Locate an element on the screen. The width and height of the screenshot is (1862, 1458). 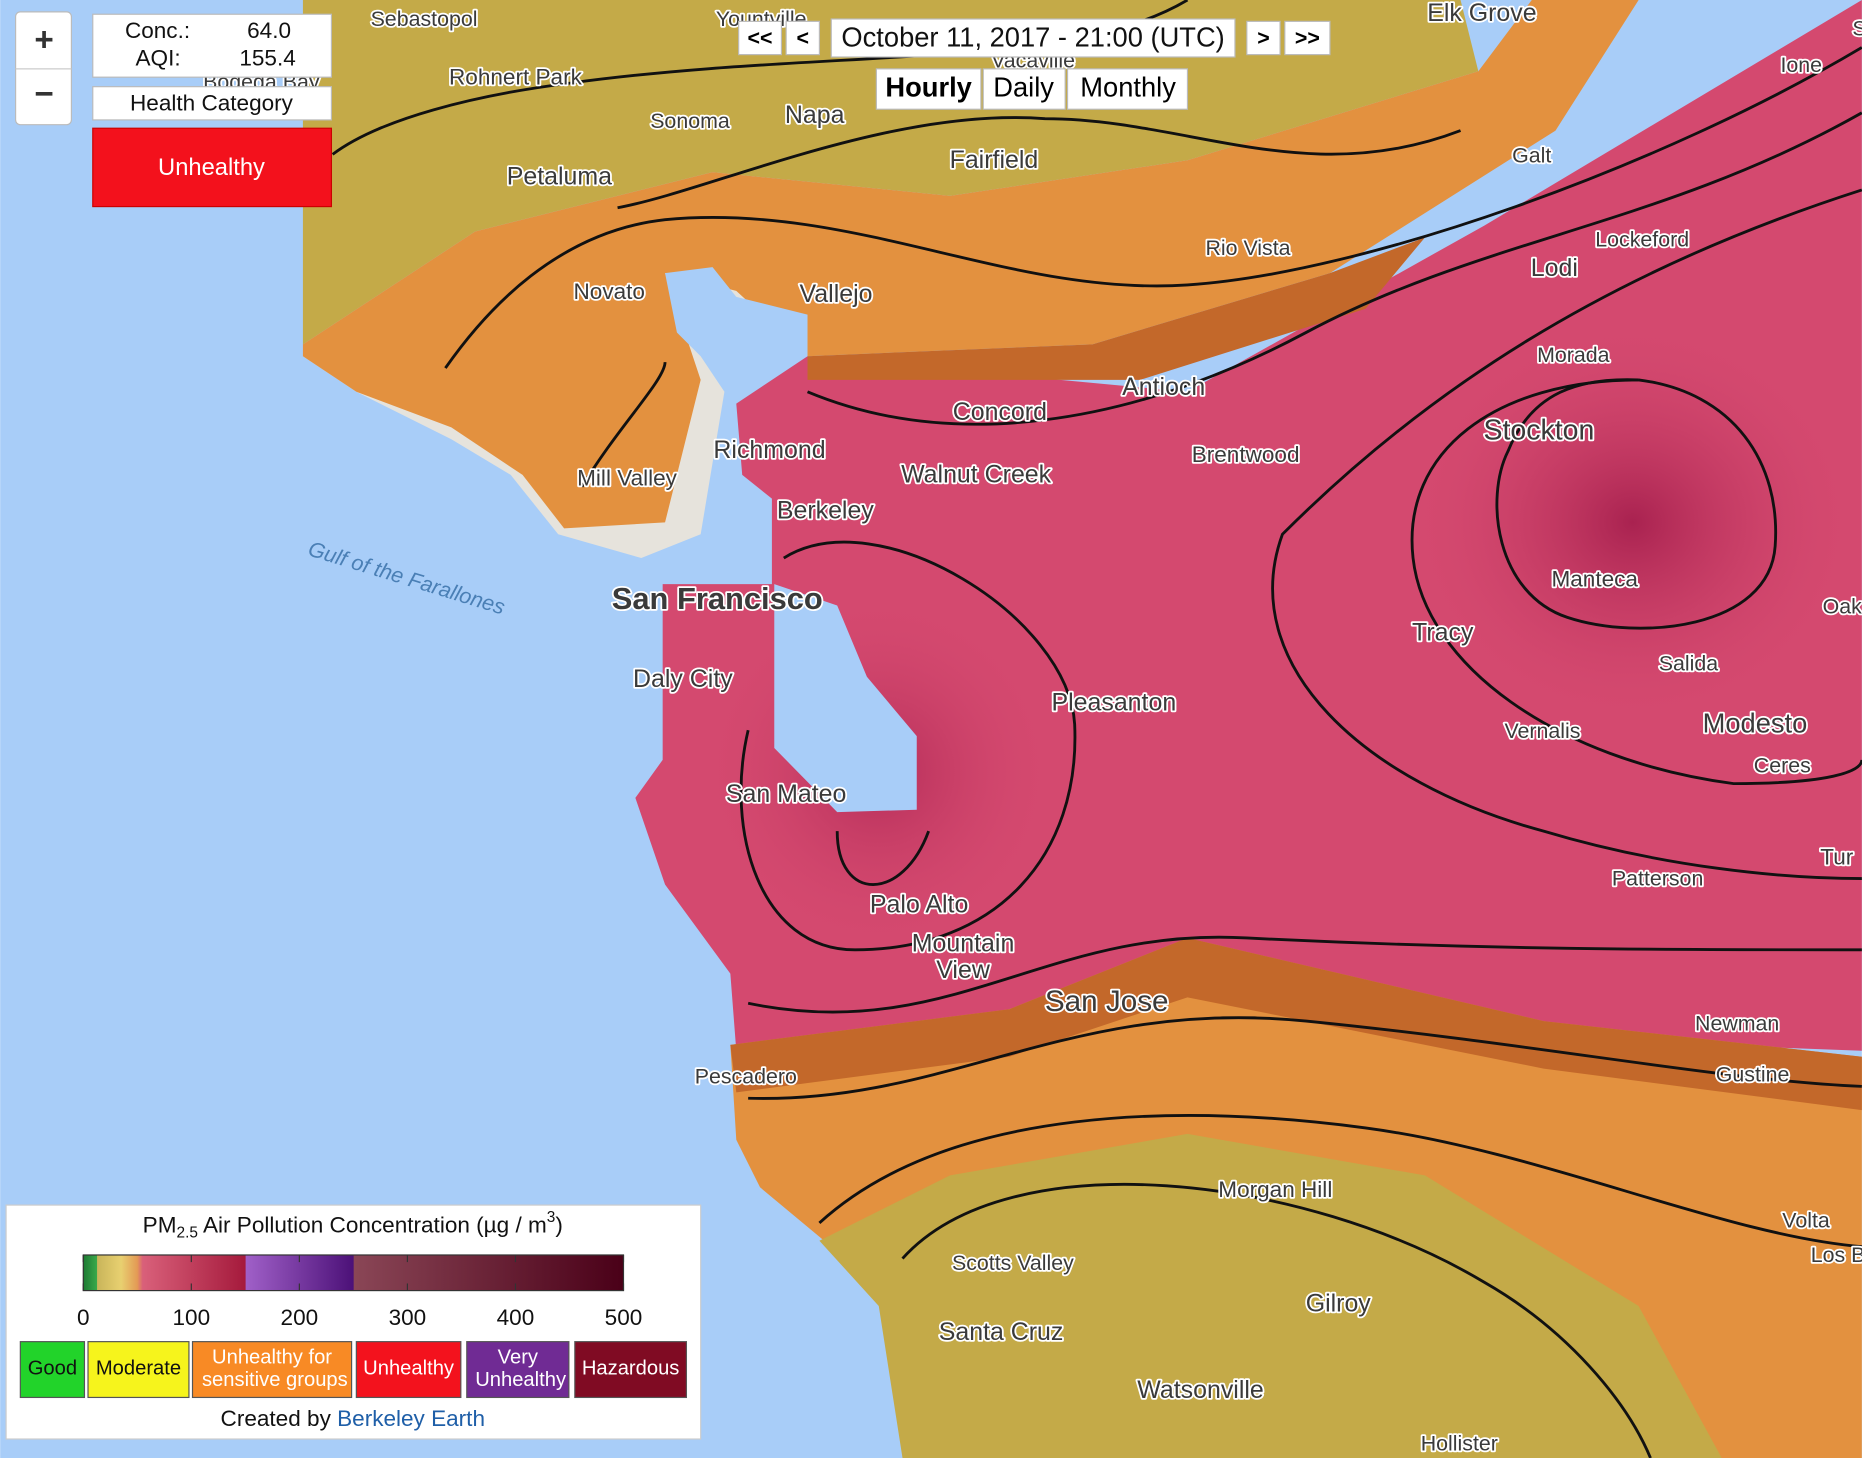
next-button: > is located at coordinates (1263, 38).